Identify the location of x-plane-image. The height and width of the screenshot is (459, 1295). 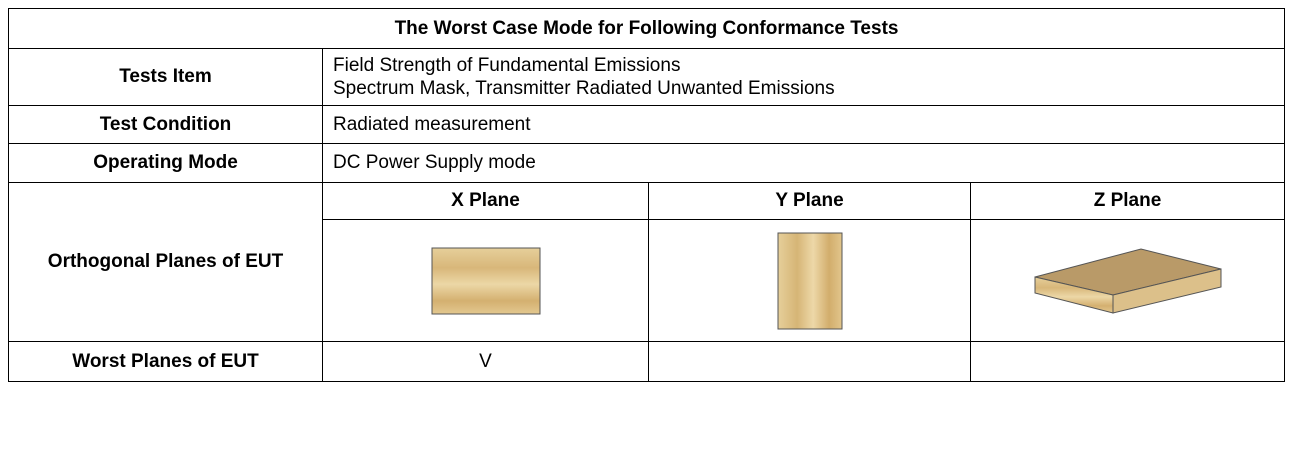
(485, 280).